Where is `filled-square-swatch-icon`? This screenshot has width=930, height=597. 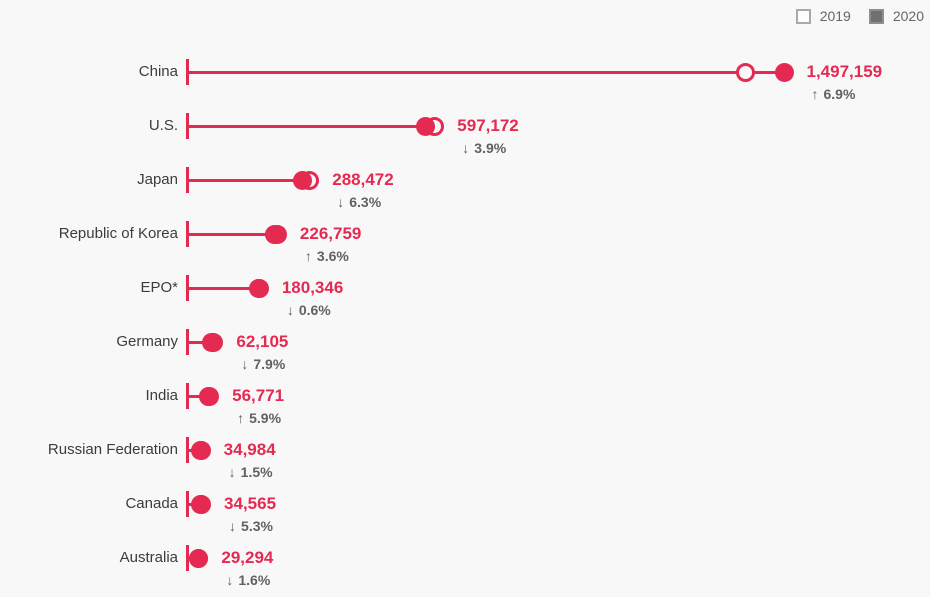
filled-square-swatch-icon is located at coordinates (876, 16).